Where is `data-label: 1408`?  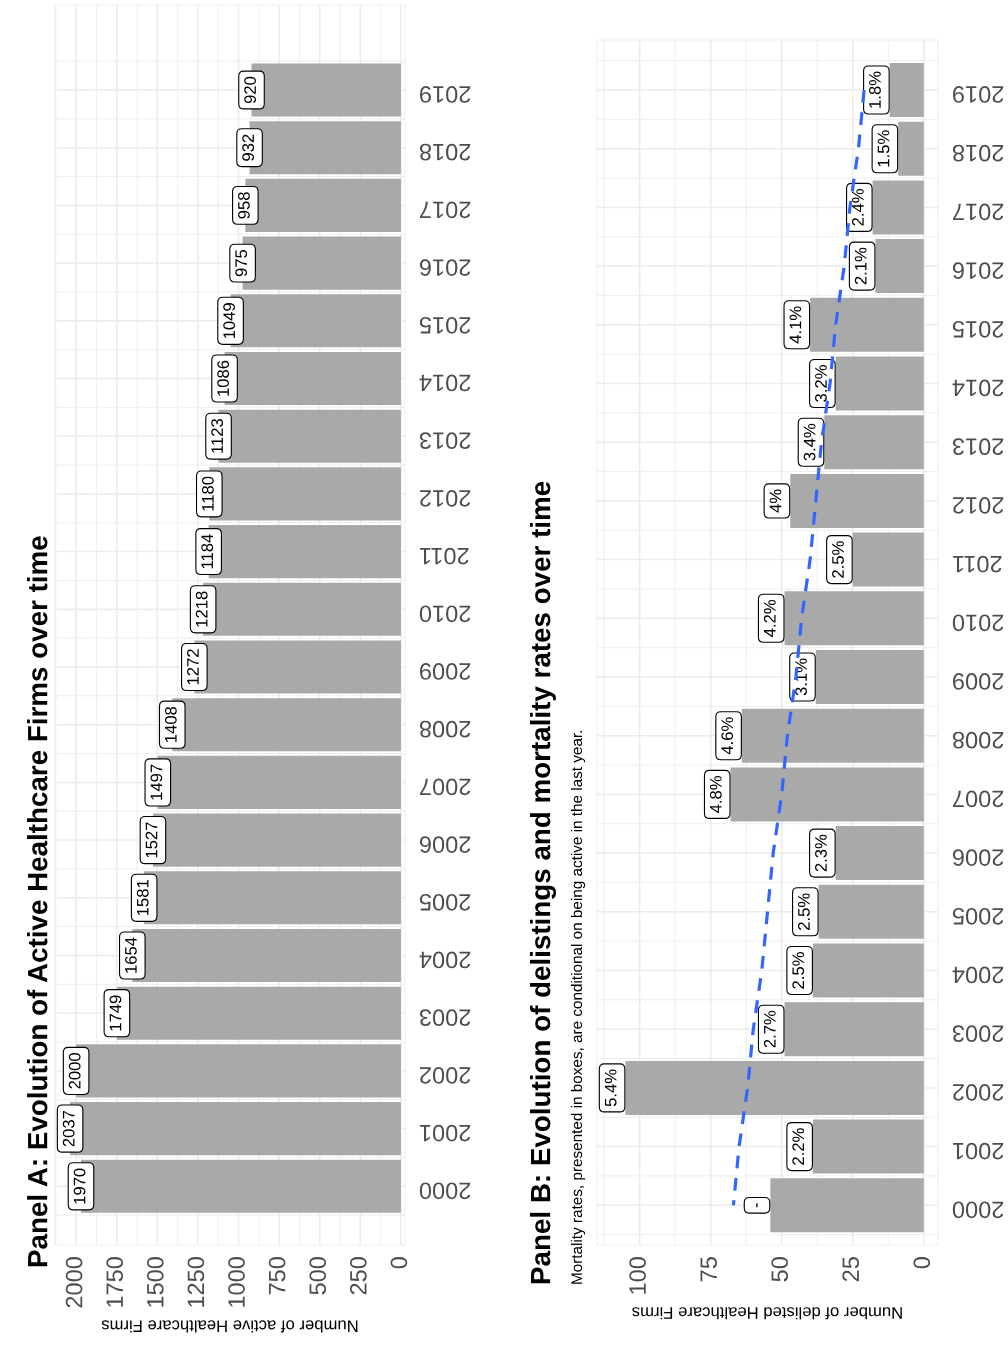 data-label: 1408 is located at coordinates (170, 724).